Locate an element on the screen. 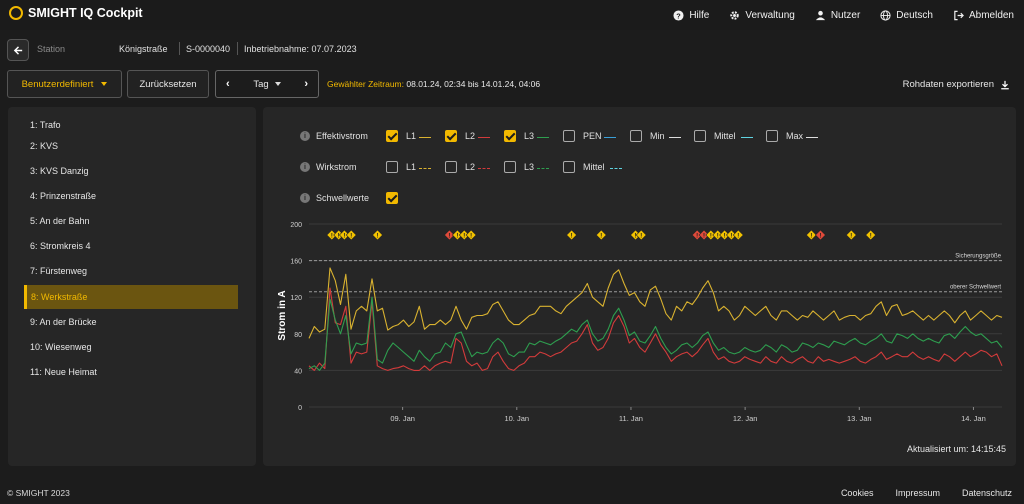  effektiv-l2-label: L2 is located at coordinates (470, 136).